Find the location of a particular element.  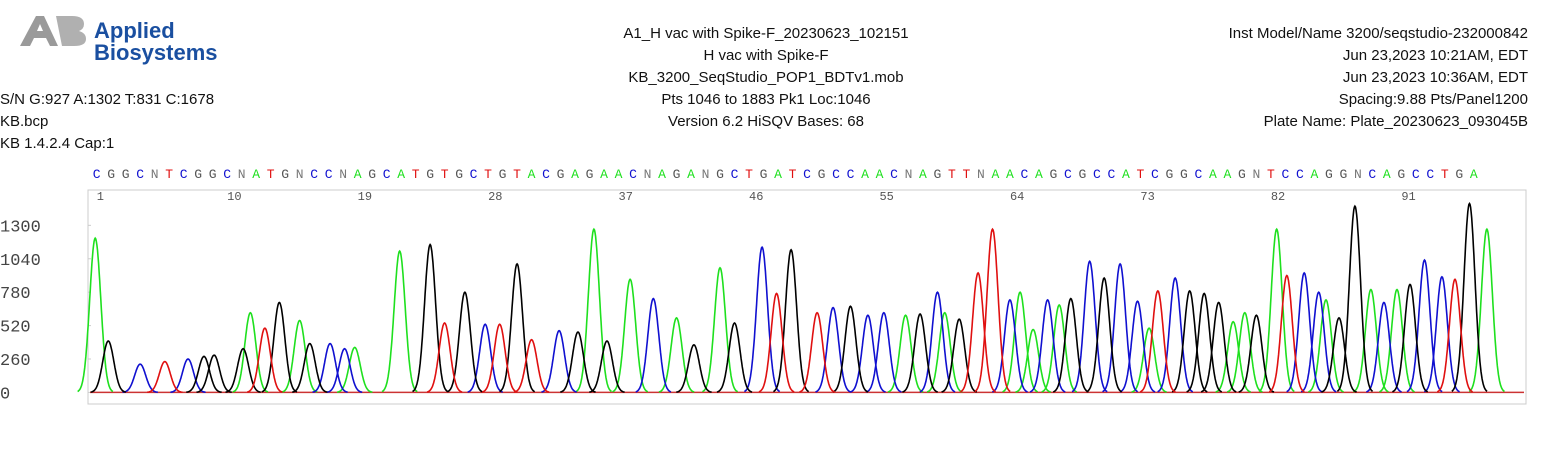

x-tick-label: 55 is located at coordinates (886, 197).